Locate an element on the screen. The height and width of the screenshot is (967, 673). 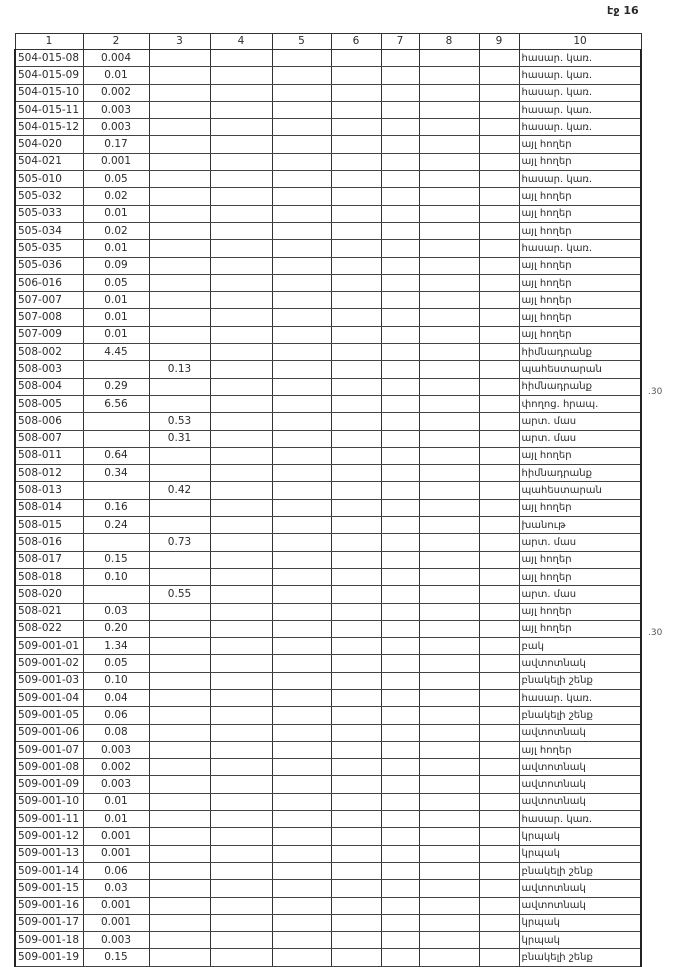
parcel-code-cell: 509-001-11 is located at coordinates (49, 819).